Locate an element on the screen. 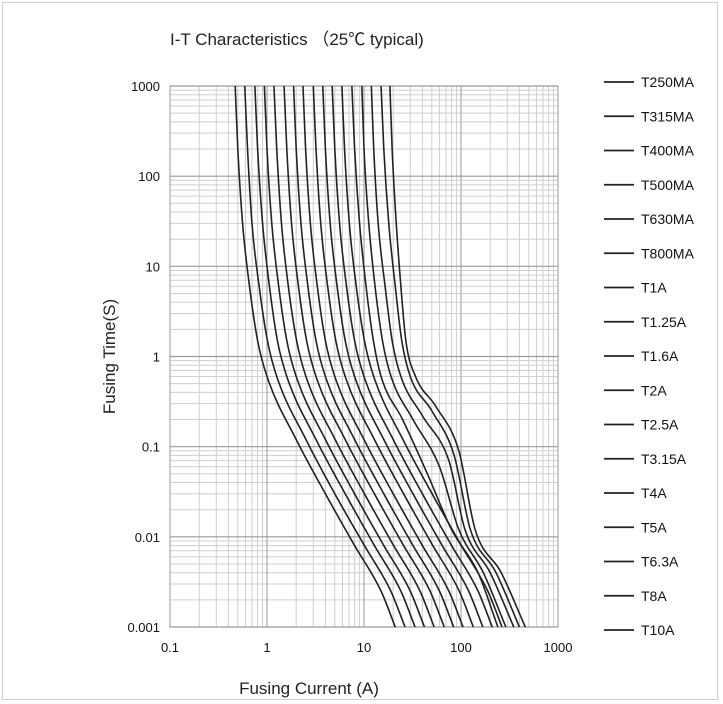  y-tick-label: 1 is located at coordinates (156, 357).